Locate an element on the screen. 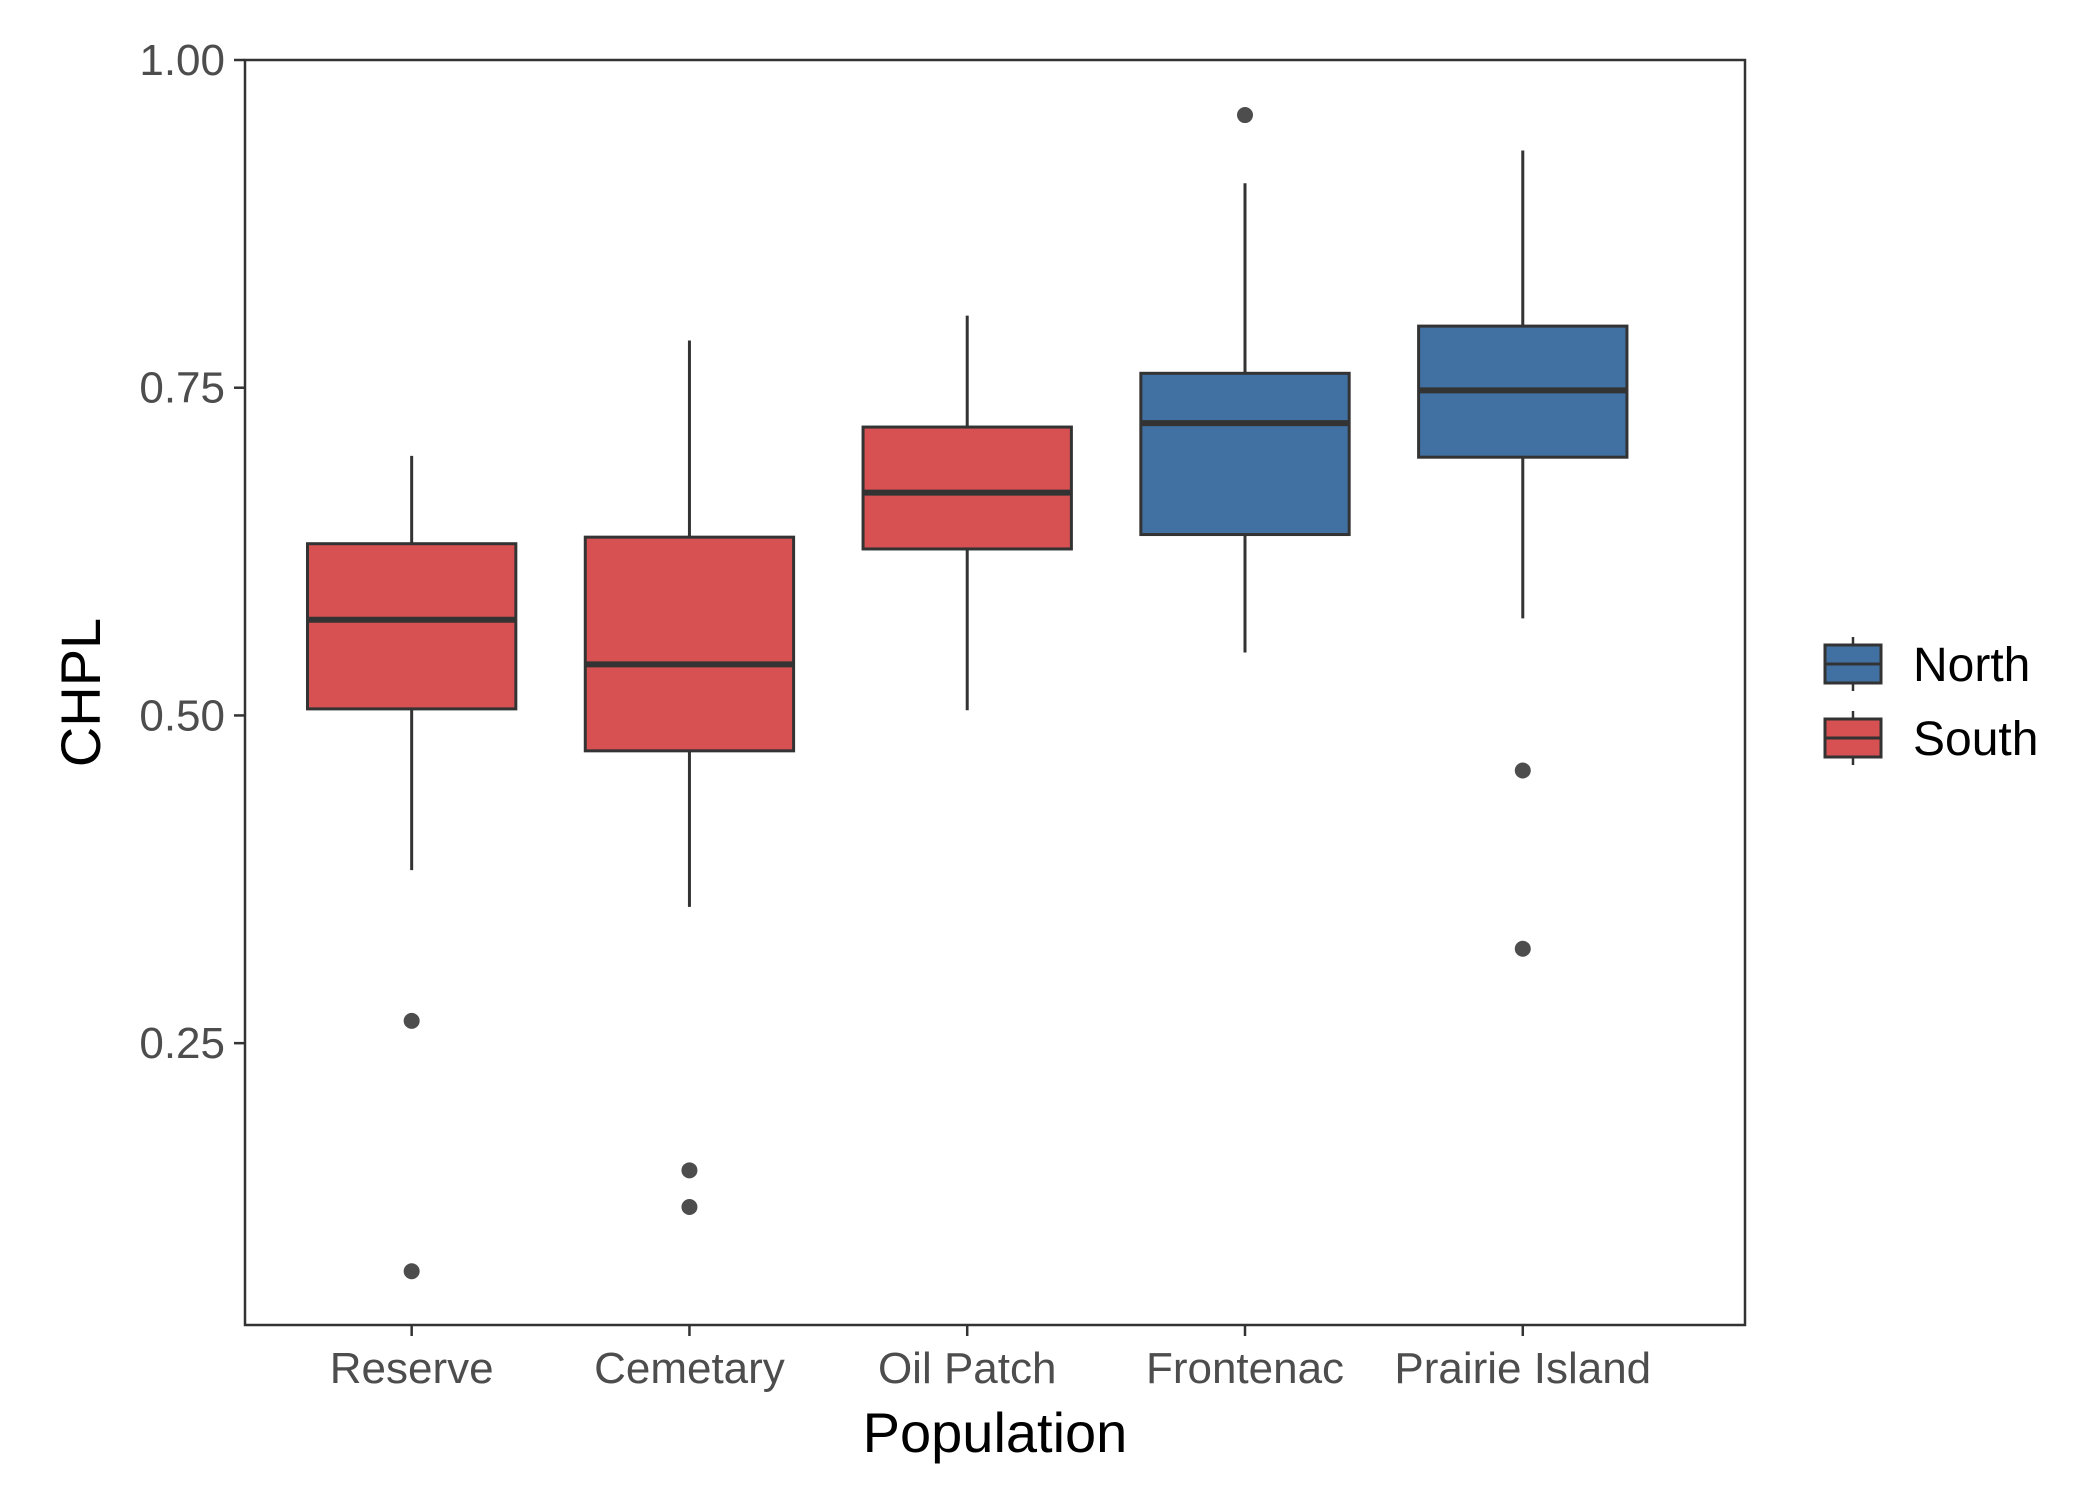 This screenshot has width=2100, height=1500. x-tick-label: Reserve is located at coordinates (412, 1368).